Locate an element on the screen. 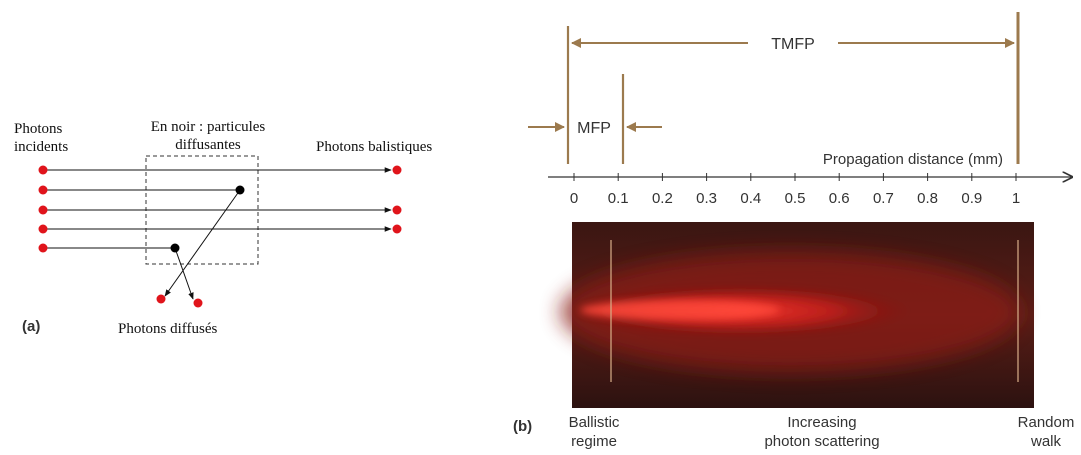 Image resolution: width=1081 pixels, height=455 pixels. box-label-line1: En noir : particules is located at coordinates (208, 127).